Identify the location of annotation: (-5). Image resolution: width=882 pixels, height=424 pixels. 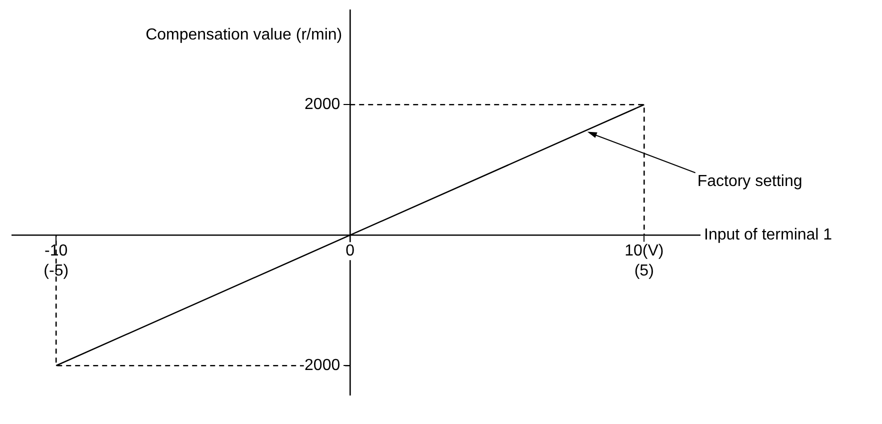
(56, 271).